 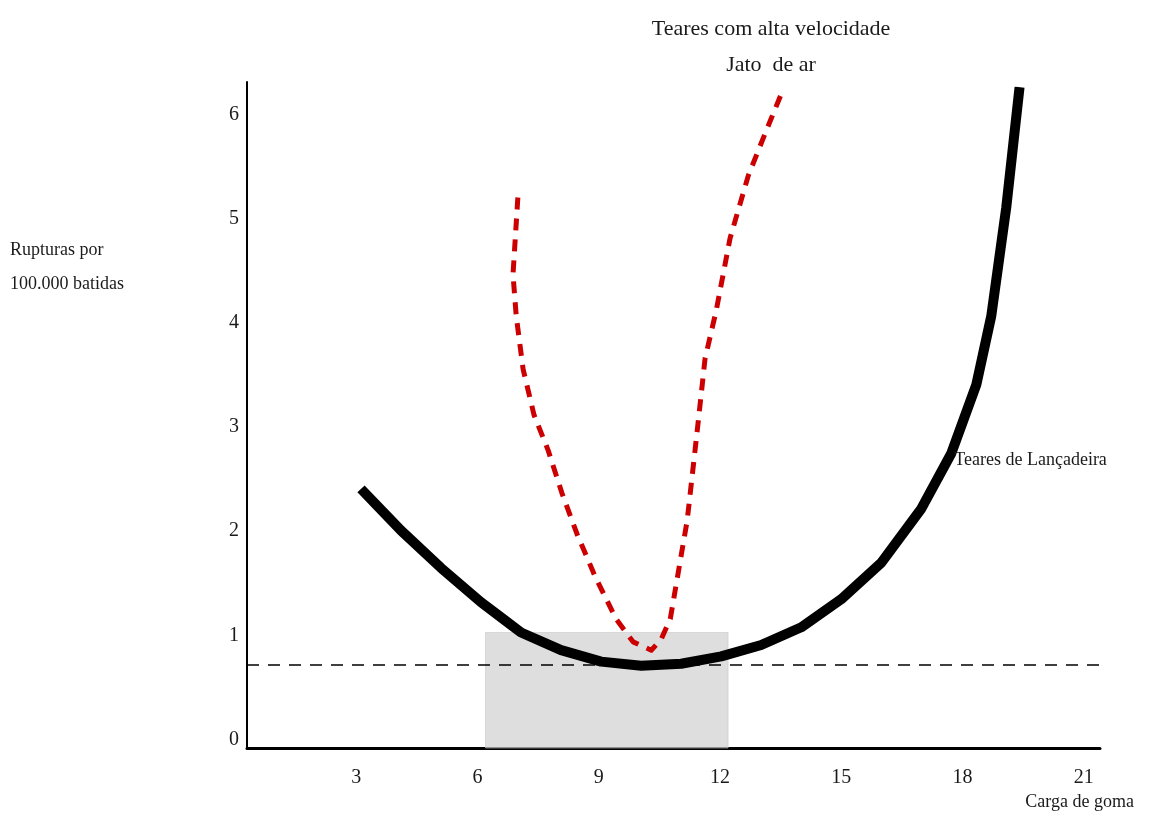 I want to click on x-tick-label: 3, so click(x=356, y=776).